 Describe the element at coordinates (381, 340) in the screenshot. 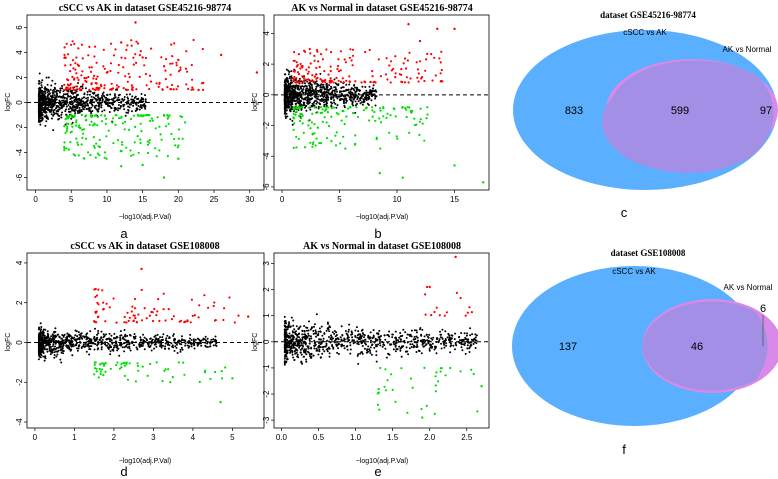

I see `plot-frame` at that location.